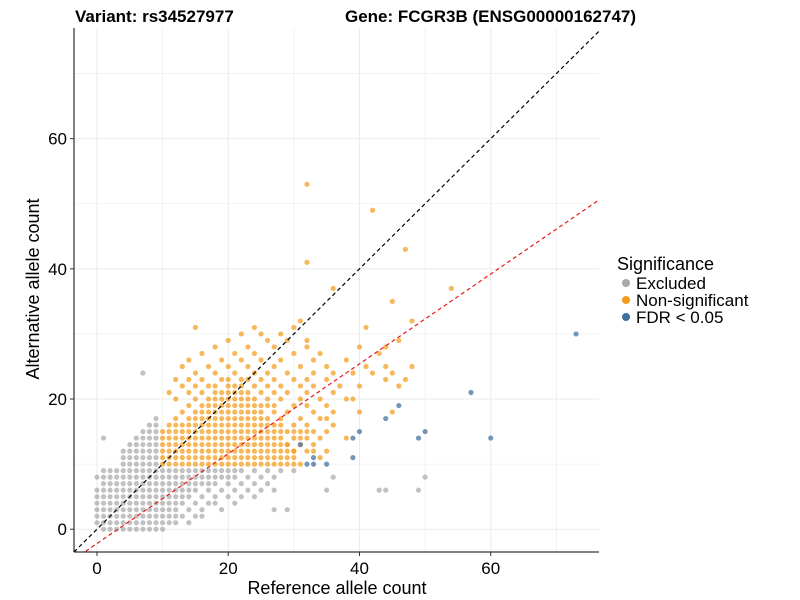 The height and width of the screenshot is (600, 800). I want to click on y-tick-label: 0, so click(62, 529).